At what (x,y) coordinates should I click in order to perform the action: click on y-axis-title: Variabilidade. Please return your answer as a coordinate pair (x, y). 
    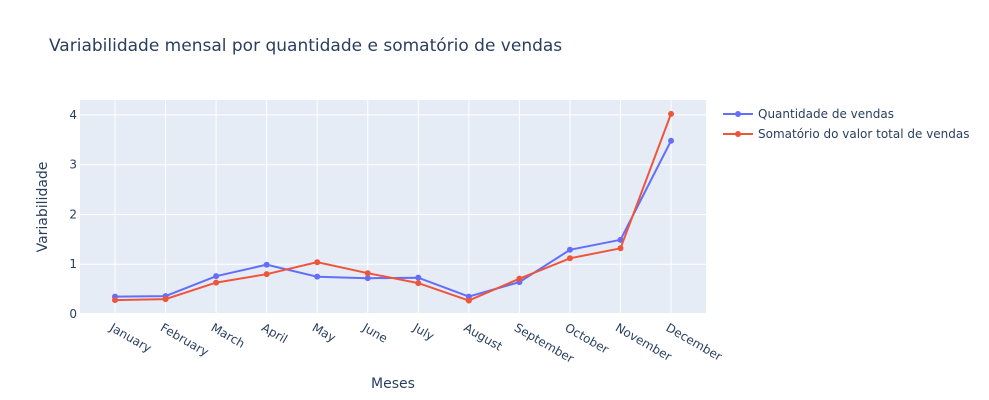
    Looking at the image, I should click on (43, 207).